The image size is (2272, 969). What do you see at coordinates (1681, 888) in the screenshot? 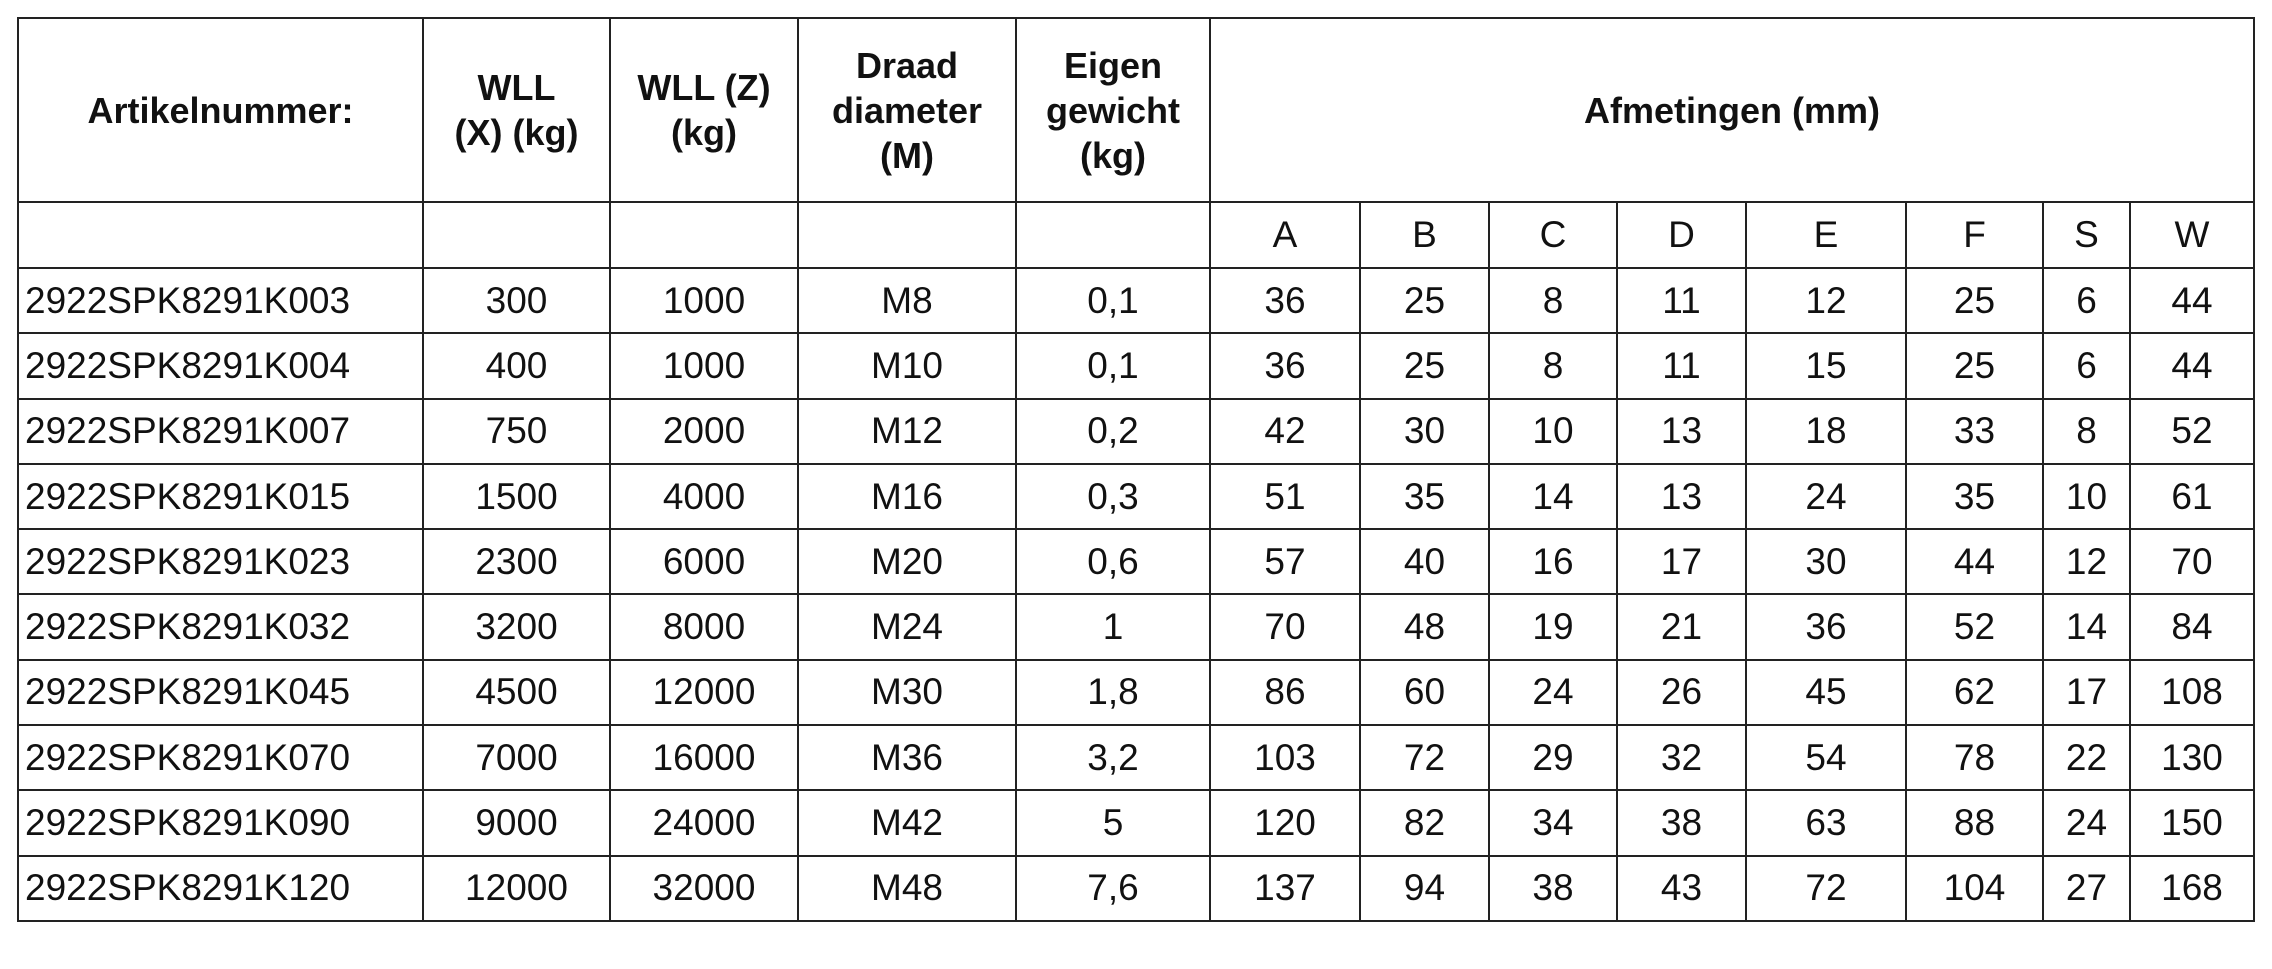
I see `data-cell: 43` at bounding box center [1681, 888].